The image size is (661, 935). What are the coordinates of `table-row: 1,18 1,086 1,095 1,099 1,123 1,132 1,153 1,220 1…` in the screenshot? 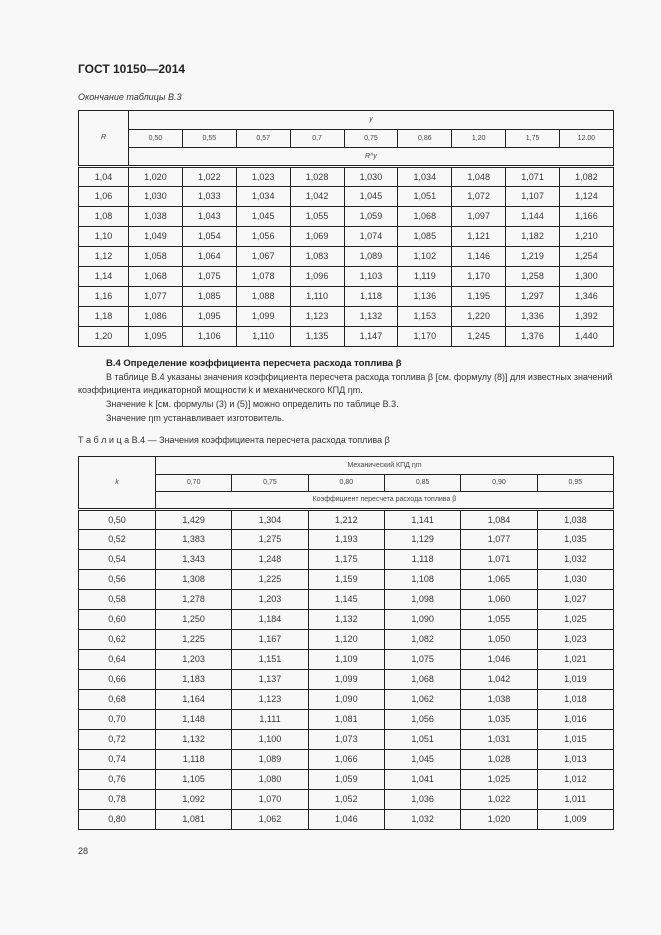 It's located at (346, 316).